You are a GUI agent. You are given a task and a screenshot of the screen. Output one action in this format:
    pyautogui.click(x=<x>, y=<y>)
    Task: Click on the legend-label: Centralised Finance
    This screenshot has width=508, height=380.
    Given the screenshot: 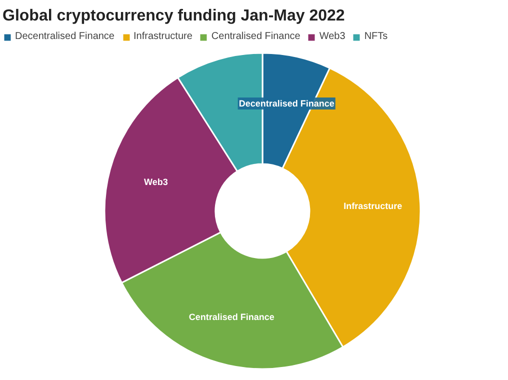 What is the action you would take?
    pyautogui.click(x=255, y=36)
    